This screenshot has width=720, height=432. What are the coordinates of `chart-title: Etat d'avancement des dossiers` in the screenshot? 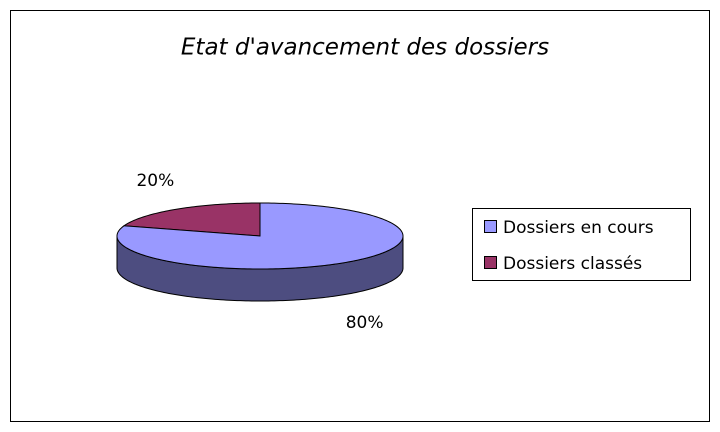 It's located at (365, 48).